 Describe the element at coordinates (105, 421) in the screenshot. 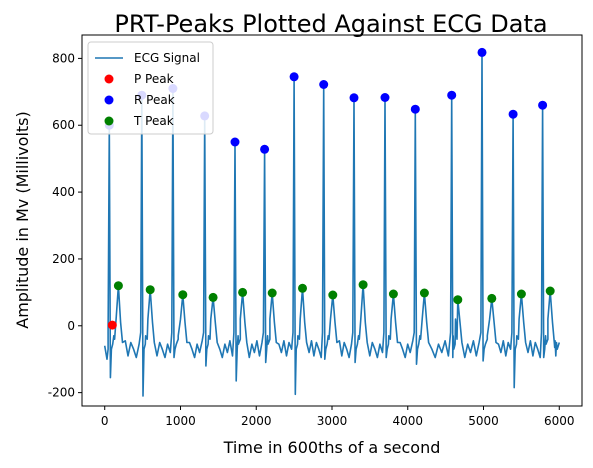

I see `x-tick-label: 0` at that location.